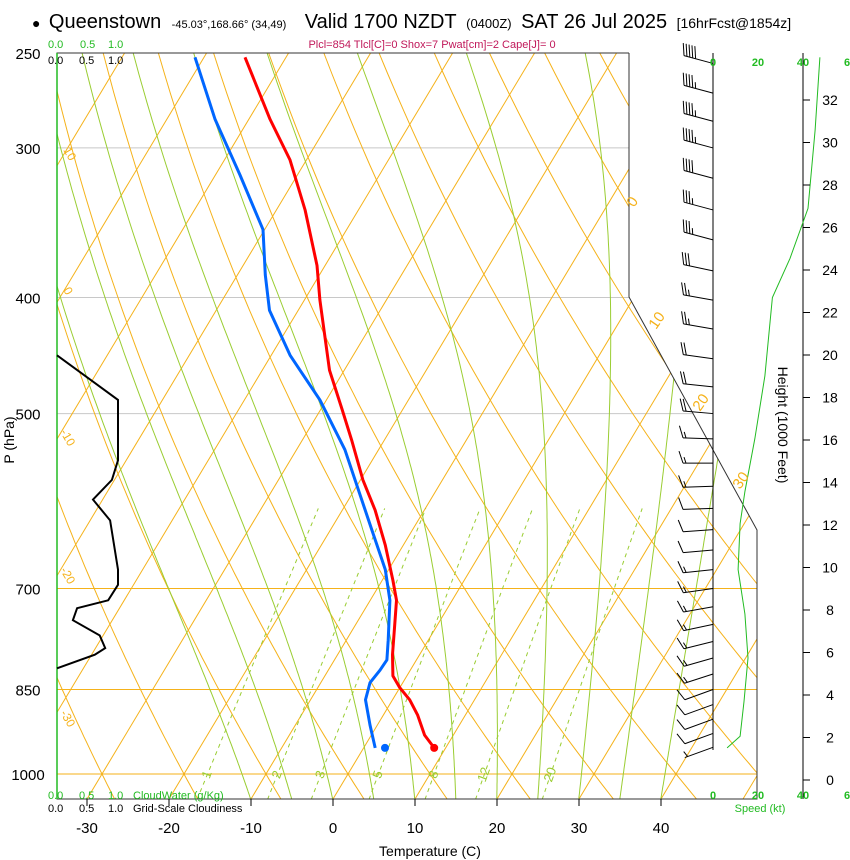 This screenshot has width=850, height=860. What do you see at coordinates (497, 828) in the screenshot?
I see `temperature-tick-label: 20` at bounding box center [497, 828].